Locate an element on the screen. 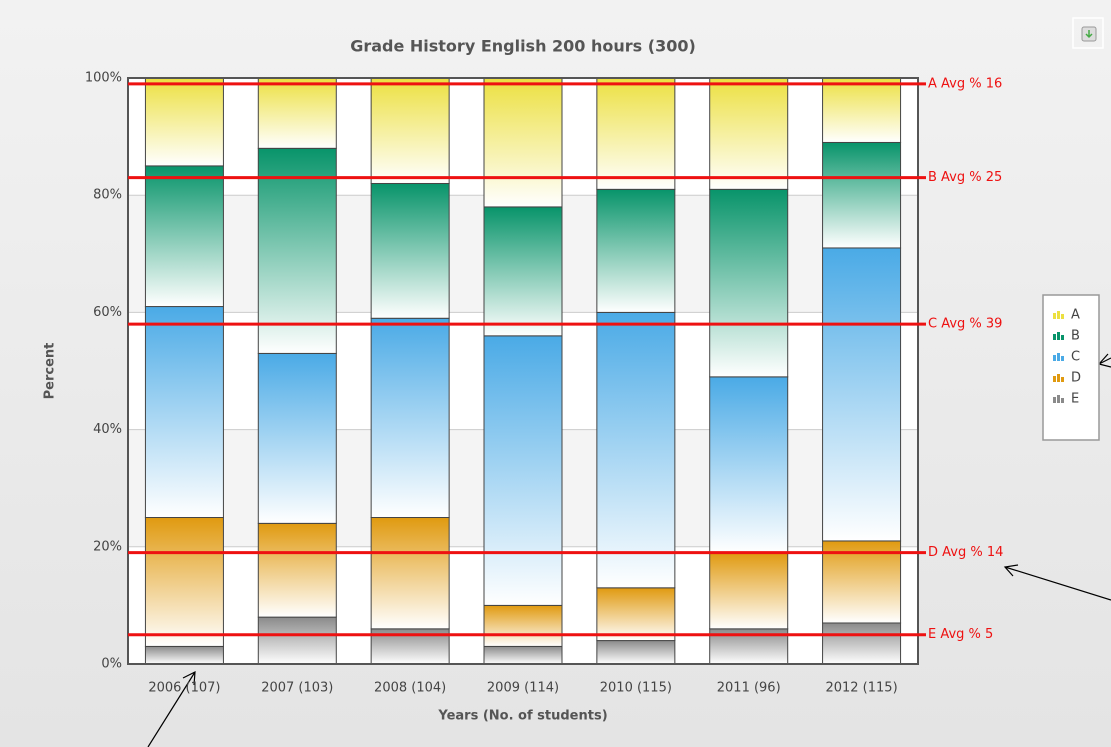 This screenshot has height=747, width=1111. legend-label: C is located at coordinates (1075, 357).